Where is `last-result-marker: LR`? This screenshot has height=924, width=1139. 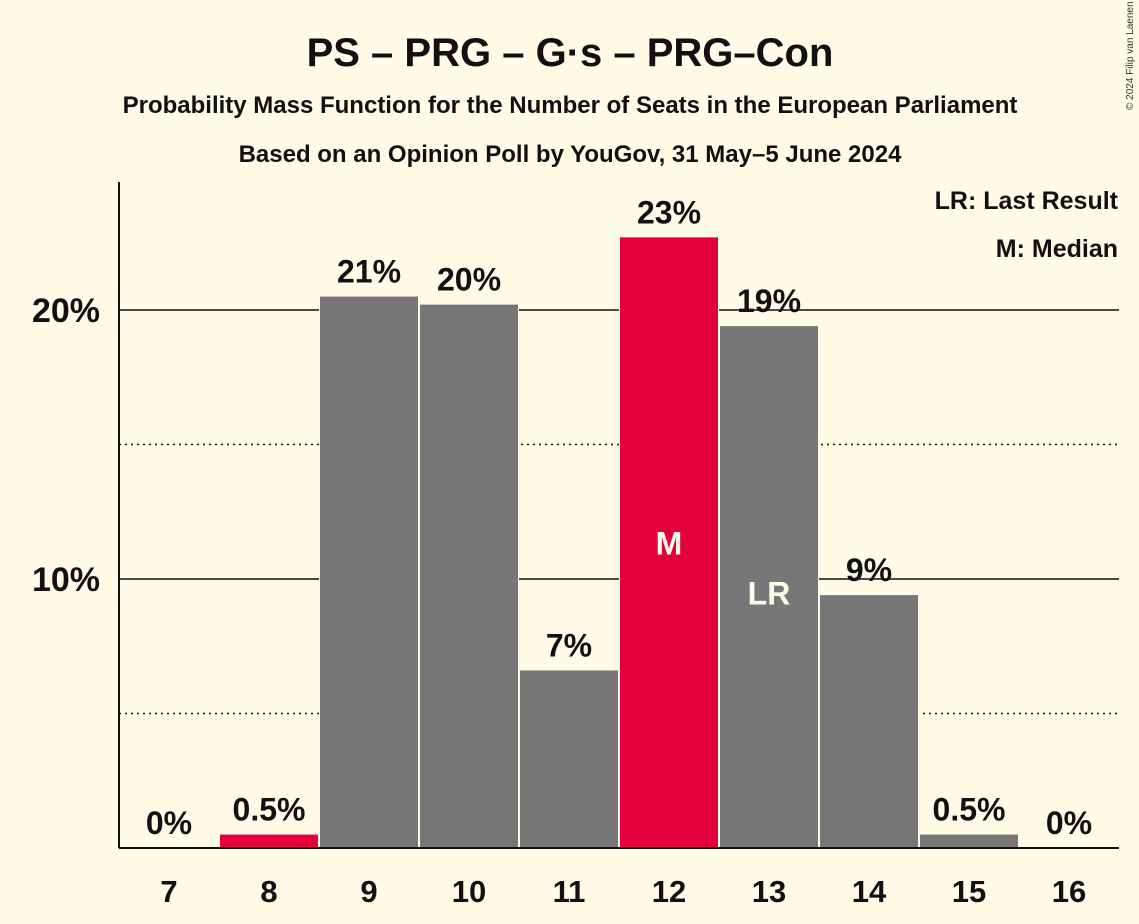 last-result-marker: LR is located at coordinates (769, 593).